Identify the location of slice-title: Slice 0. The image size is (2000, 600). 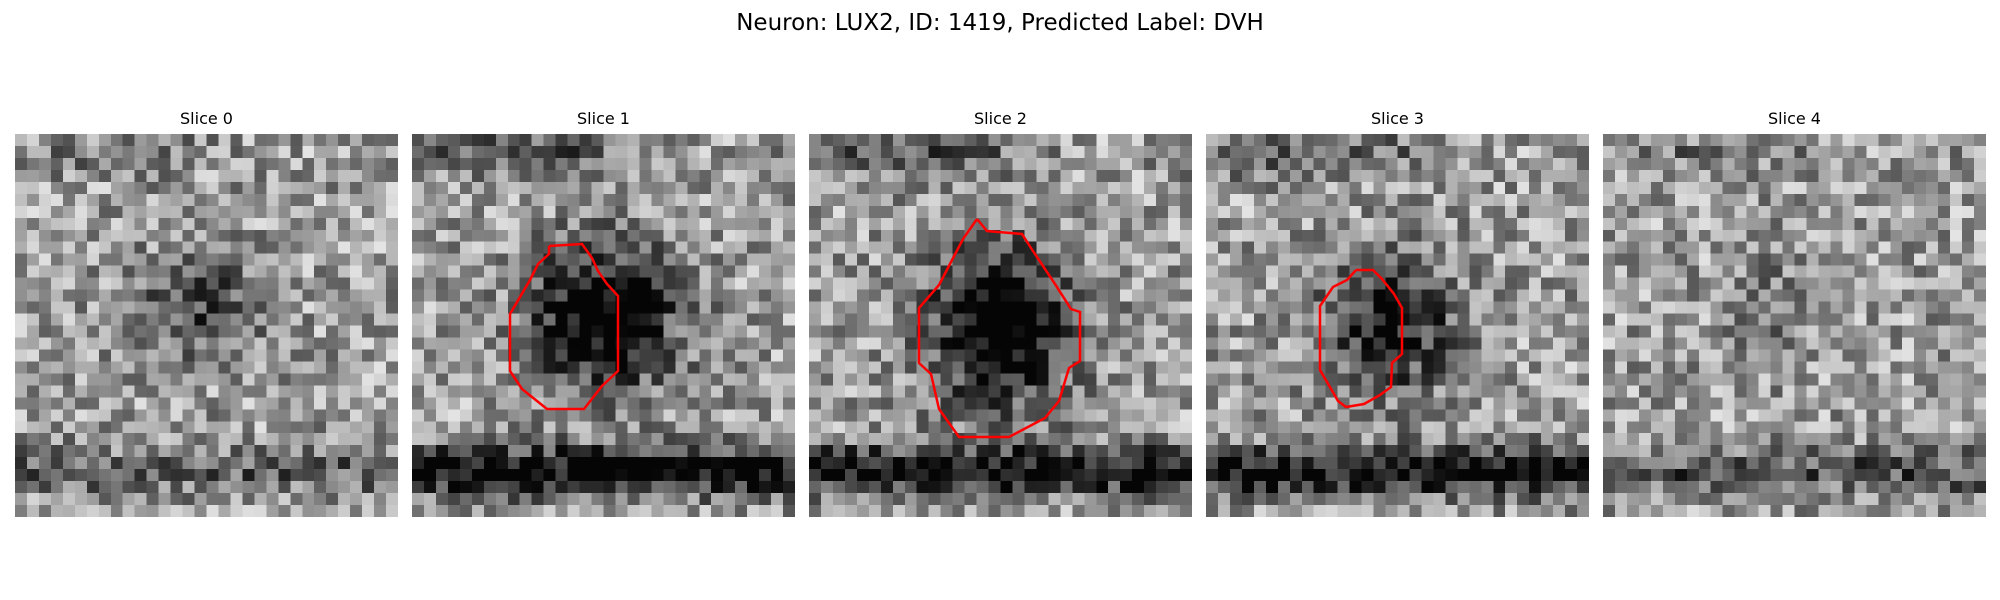
(206, 118).